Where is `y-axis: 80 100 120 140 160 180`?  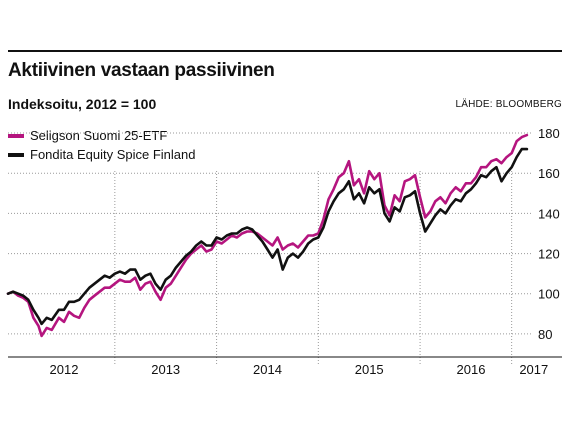 y-axis: 80 100 120 140 160 180 is located at coordinates (549, 234).